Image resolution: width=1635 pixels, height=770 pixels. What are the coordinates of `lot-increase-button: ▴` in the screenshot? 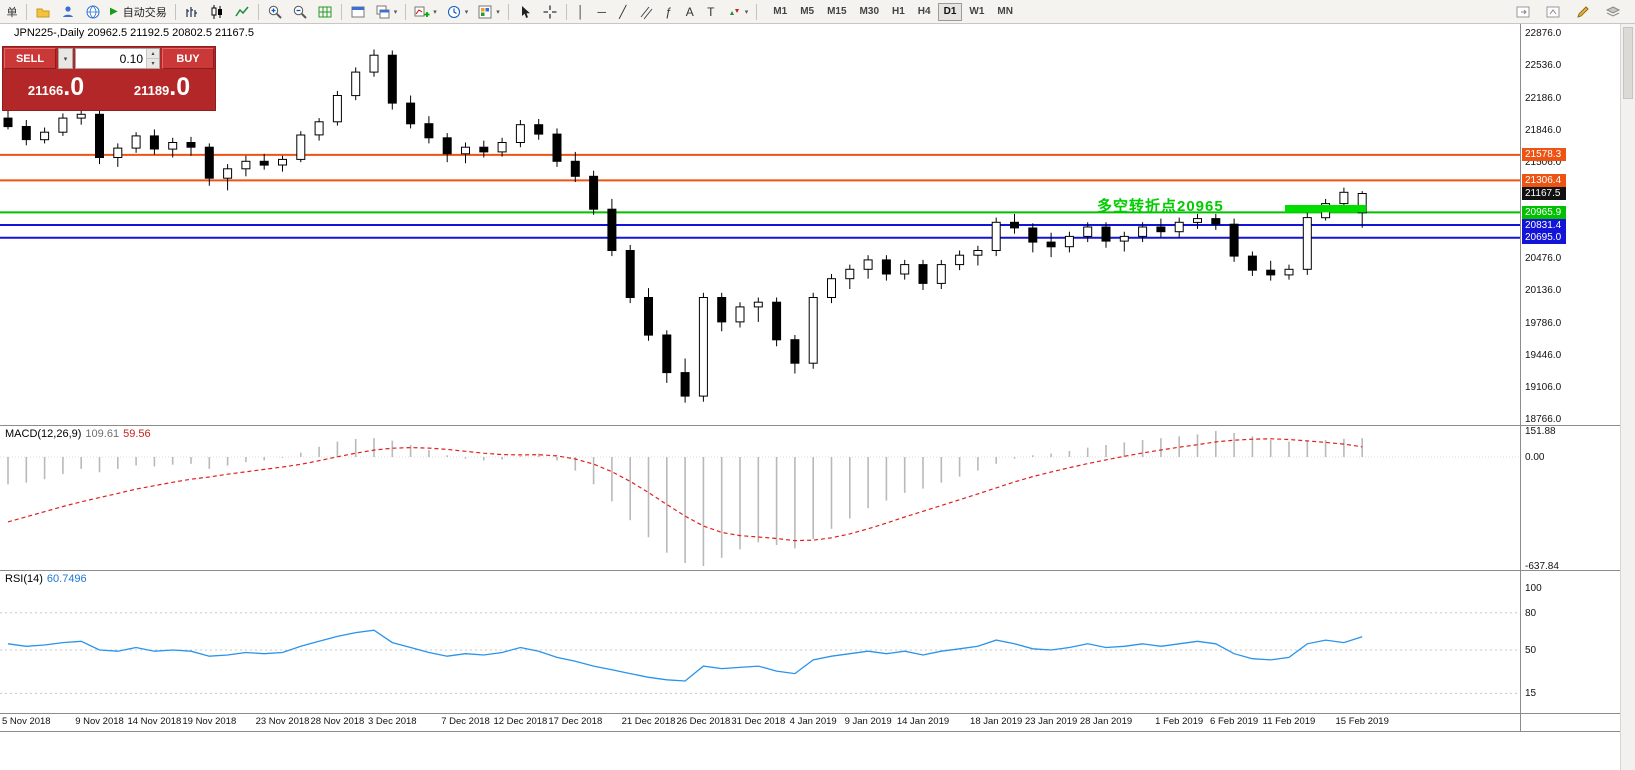 It's located at (153, 54).